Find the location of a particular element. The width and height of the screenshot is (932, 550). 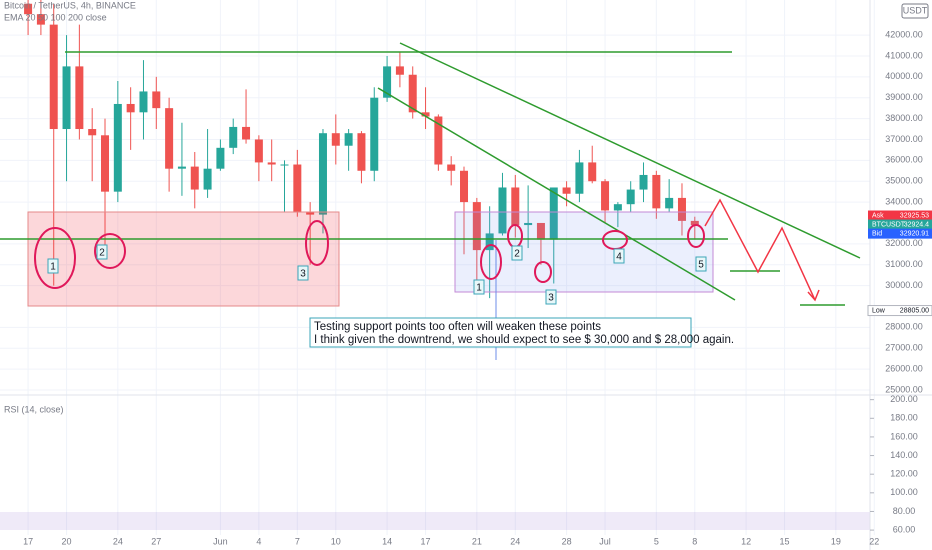

y-tick-label: 39000.00 is located at coordinates (904, 97).